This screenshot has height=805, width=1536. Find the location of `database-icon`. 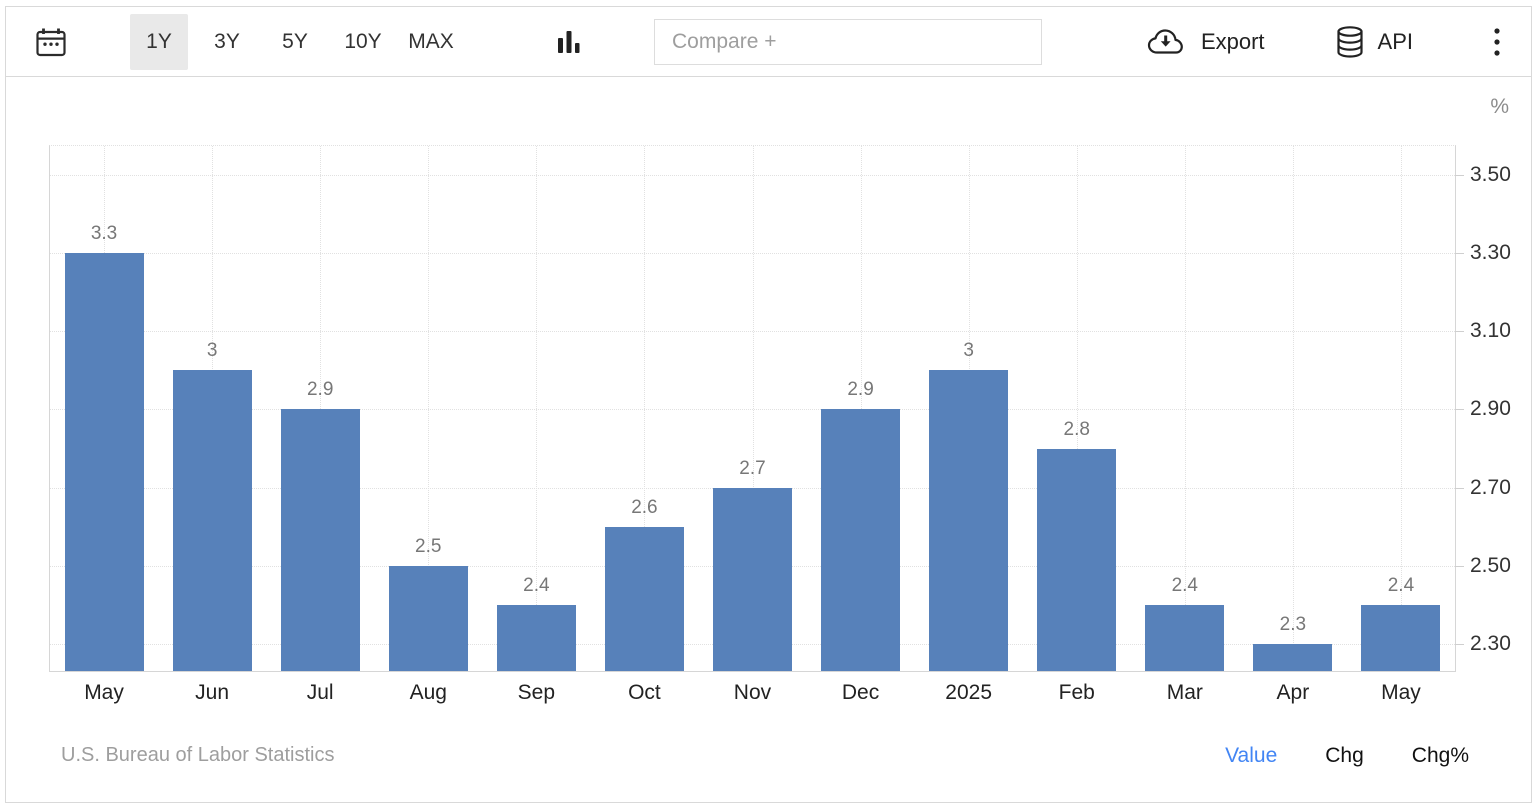

database-icon is located at coordinates (1349, 41).